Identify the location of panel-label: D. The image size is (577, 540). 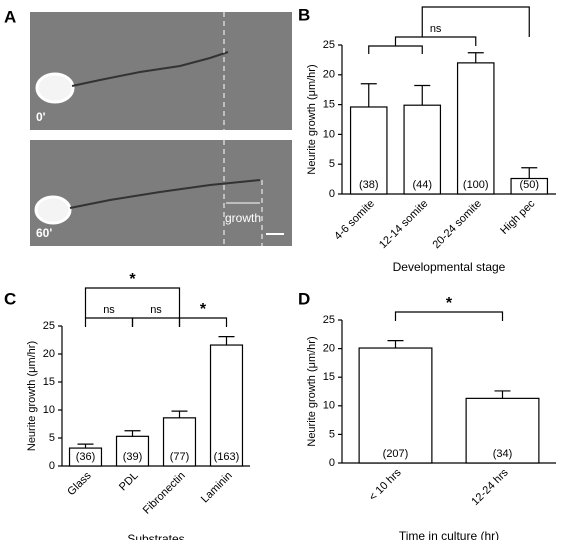
(304, 298).